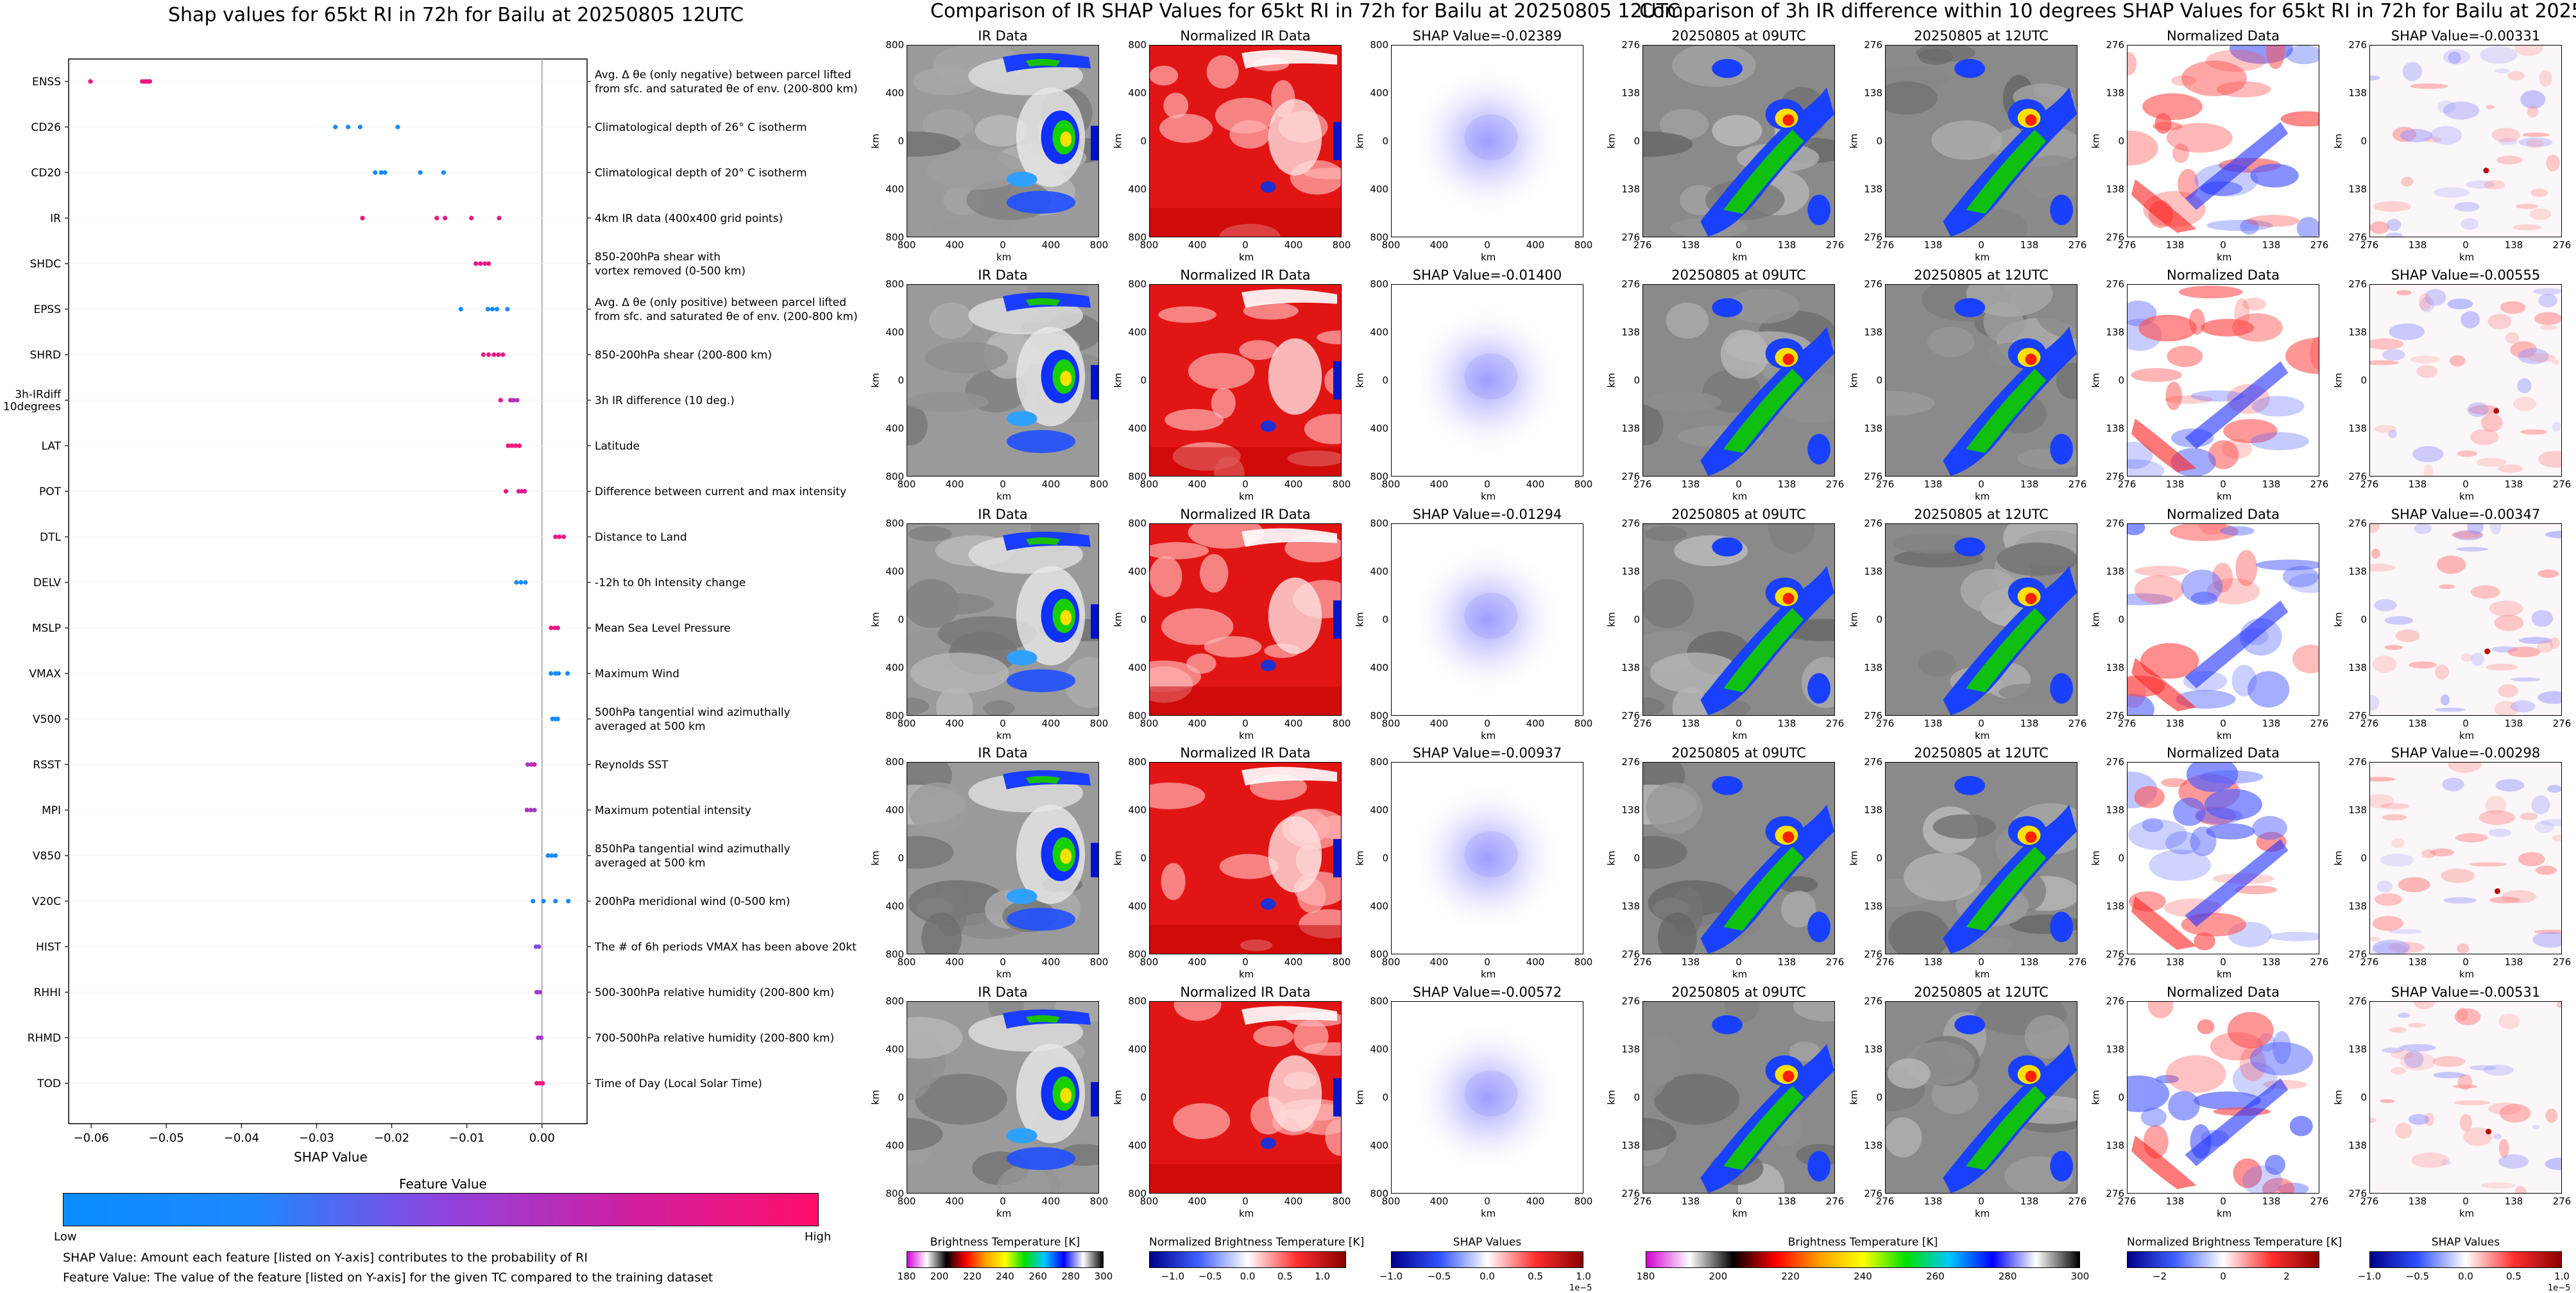 The width and height of the screenshot is (2576, 1293). I want to click on feature-label: RHHI, so click(48, 992).